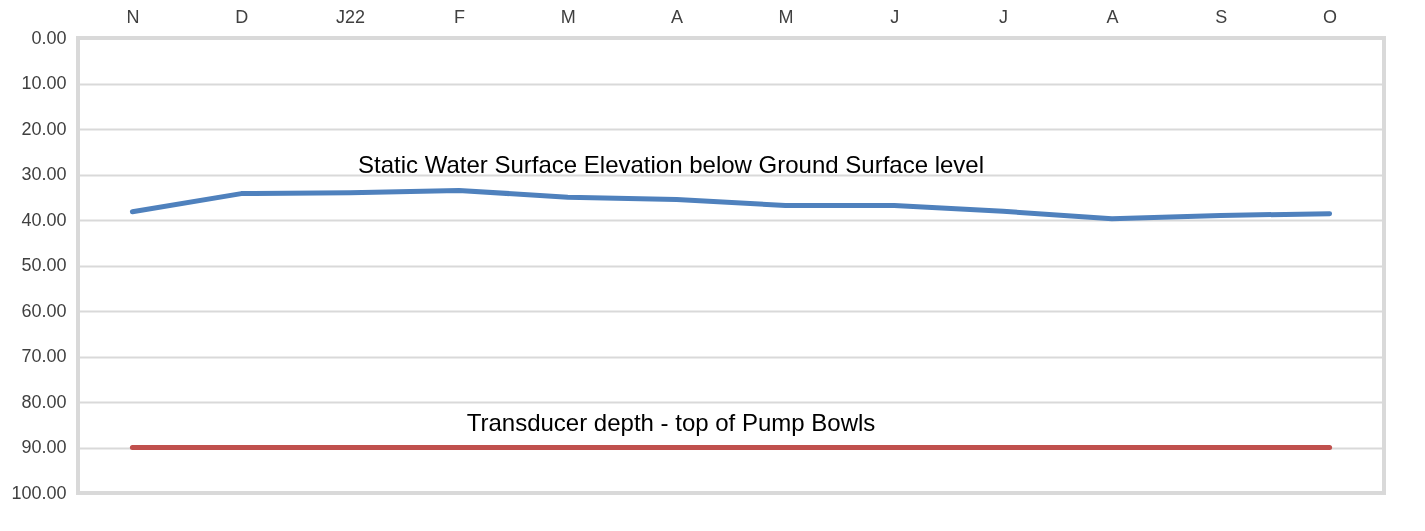 Image resolution: width=1425 pixels, height=531 pixels. What do you see at coordinates (351, 16) in the screenshot?
I see `x-tick-label: J22` at bounding box center [351, 16].